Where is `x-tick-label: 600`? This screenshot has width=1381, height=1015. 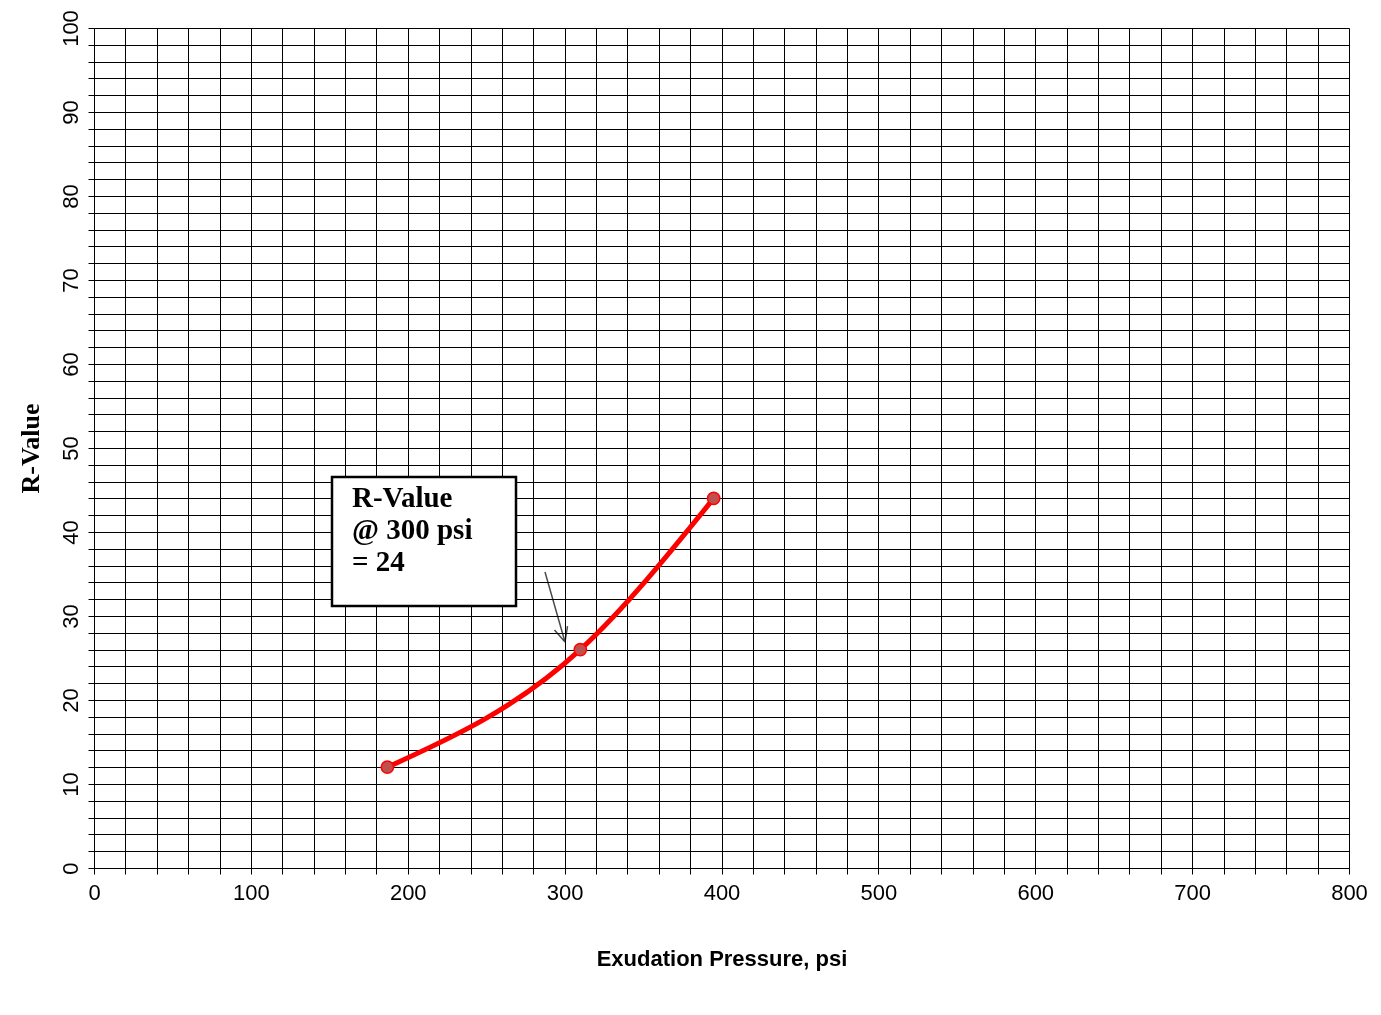
x-tick-label: 600 is located at coordinates (1036, 892).